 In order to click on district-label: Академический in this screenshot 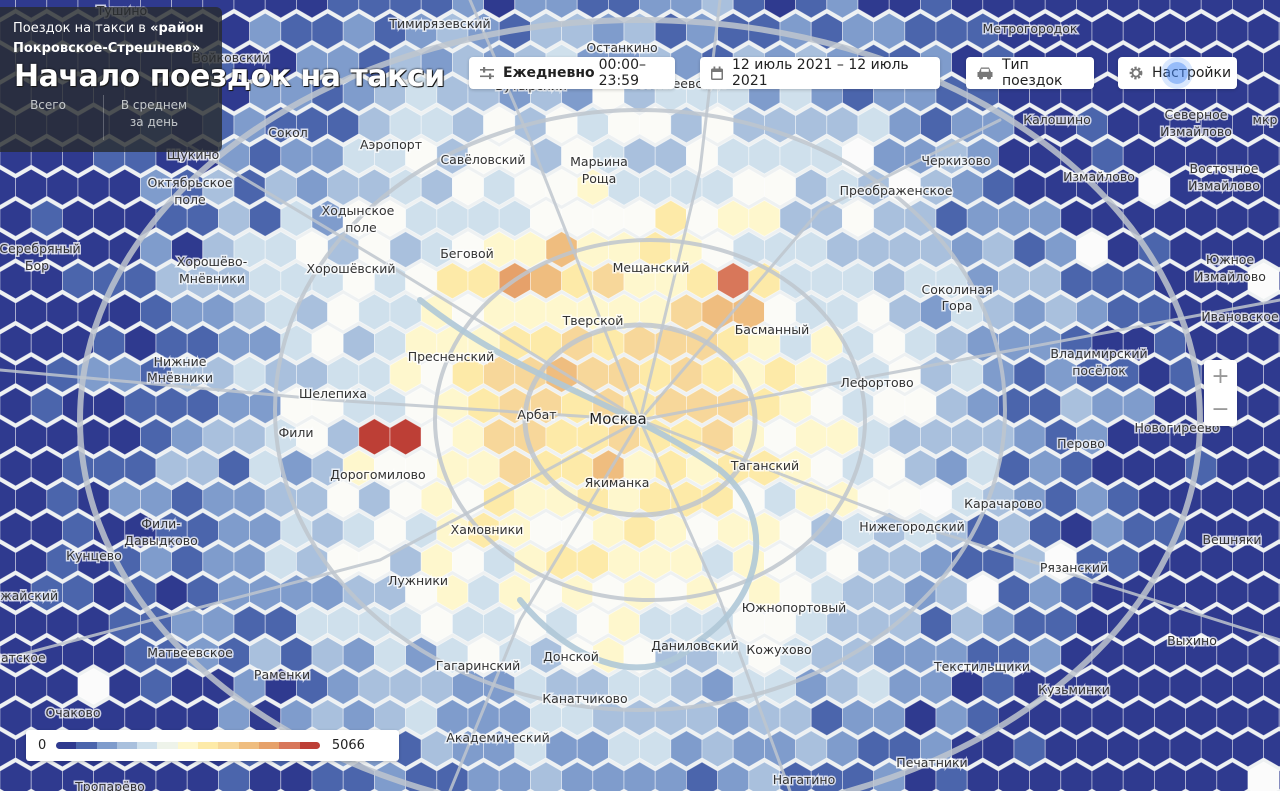, I will do `click(497, 737)`.